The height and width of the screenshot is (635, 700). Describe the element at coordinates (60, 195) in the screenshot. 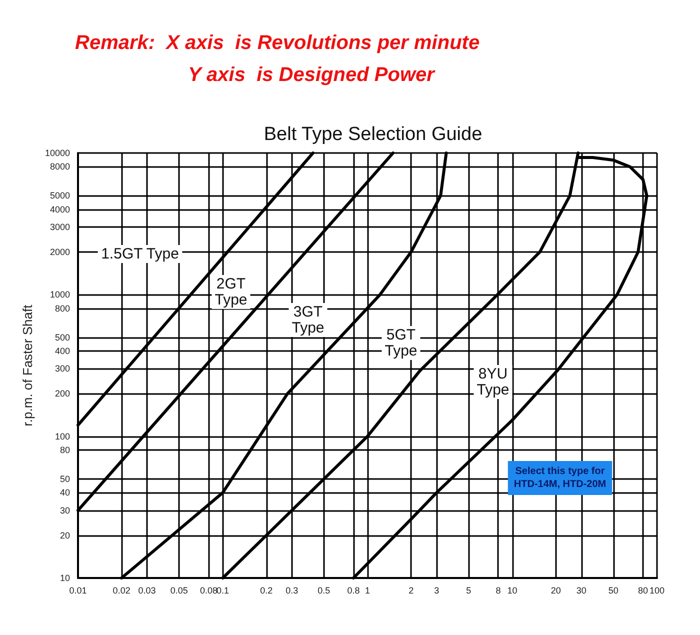

I see `y-tick-label: 5000` at that location.